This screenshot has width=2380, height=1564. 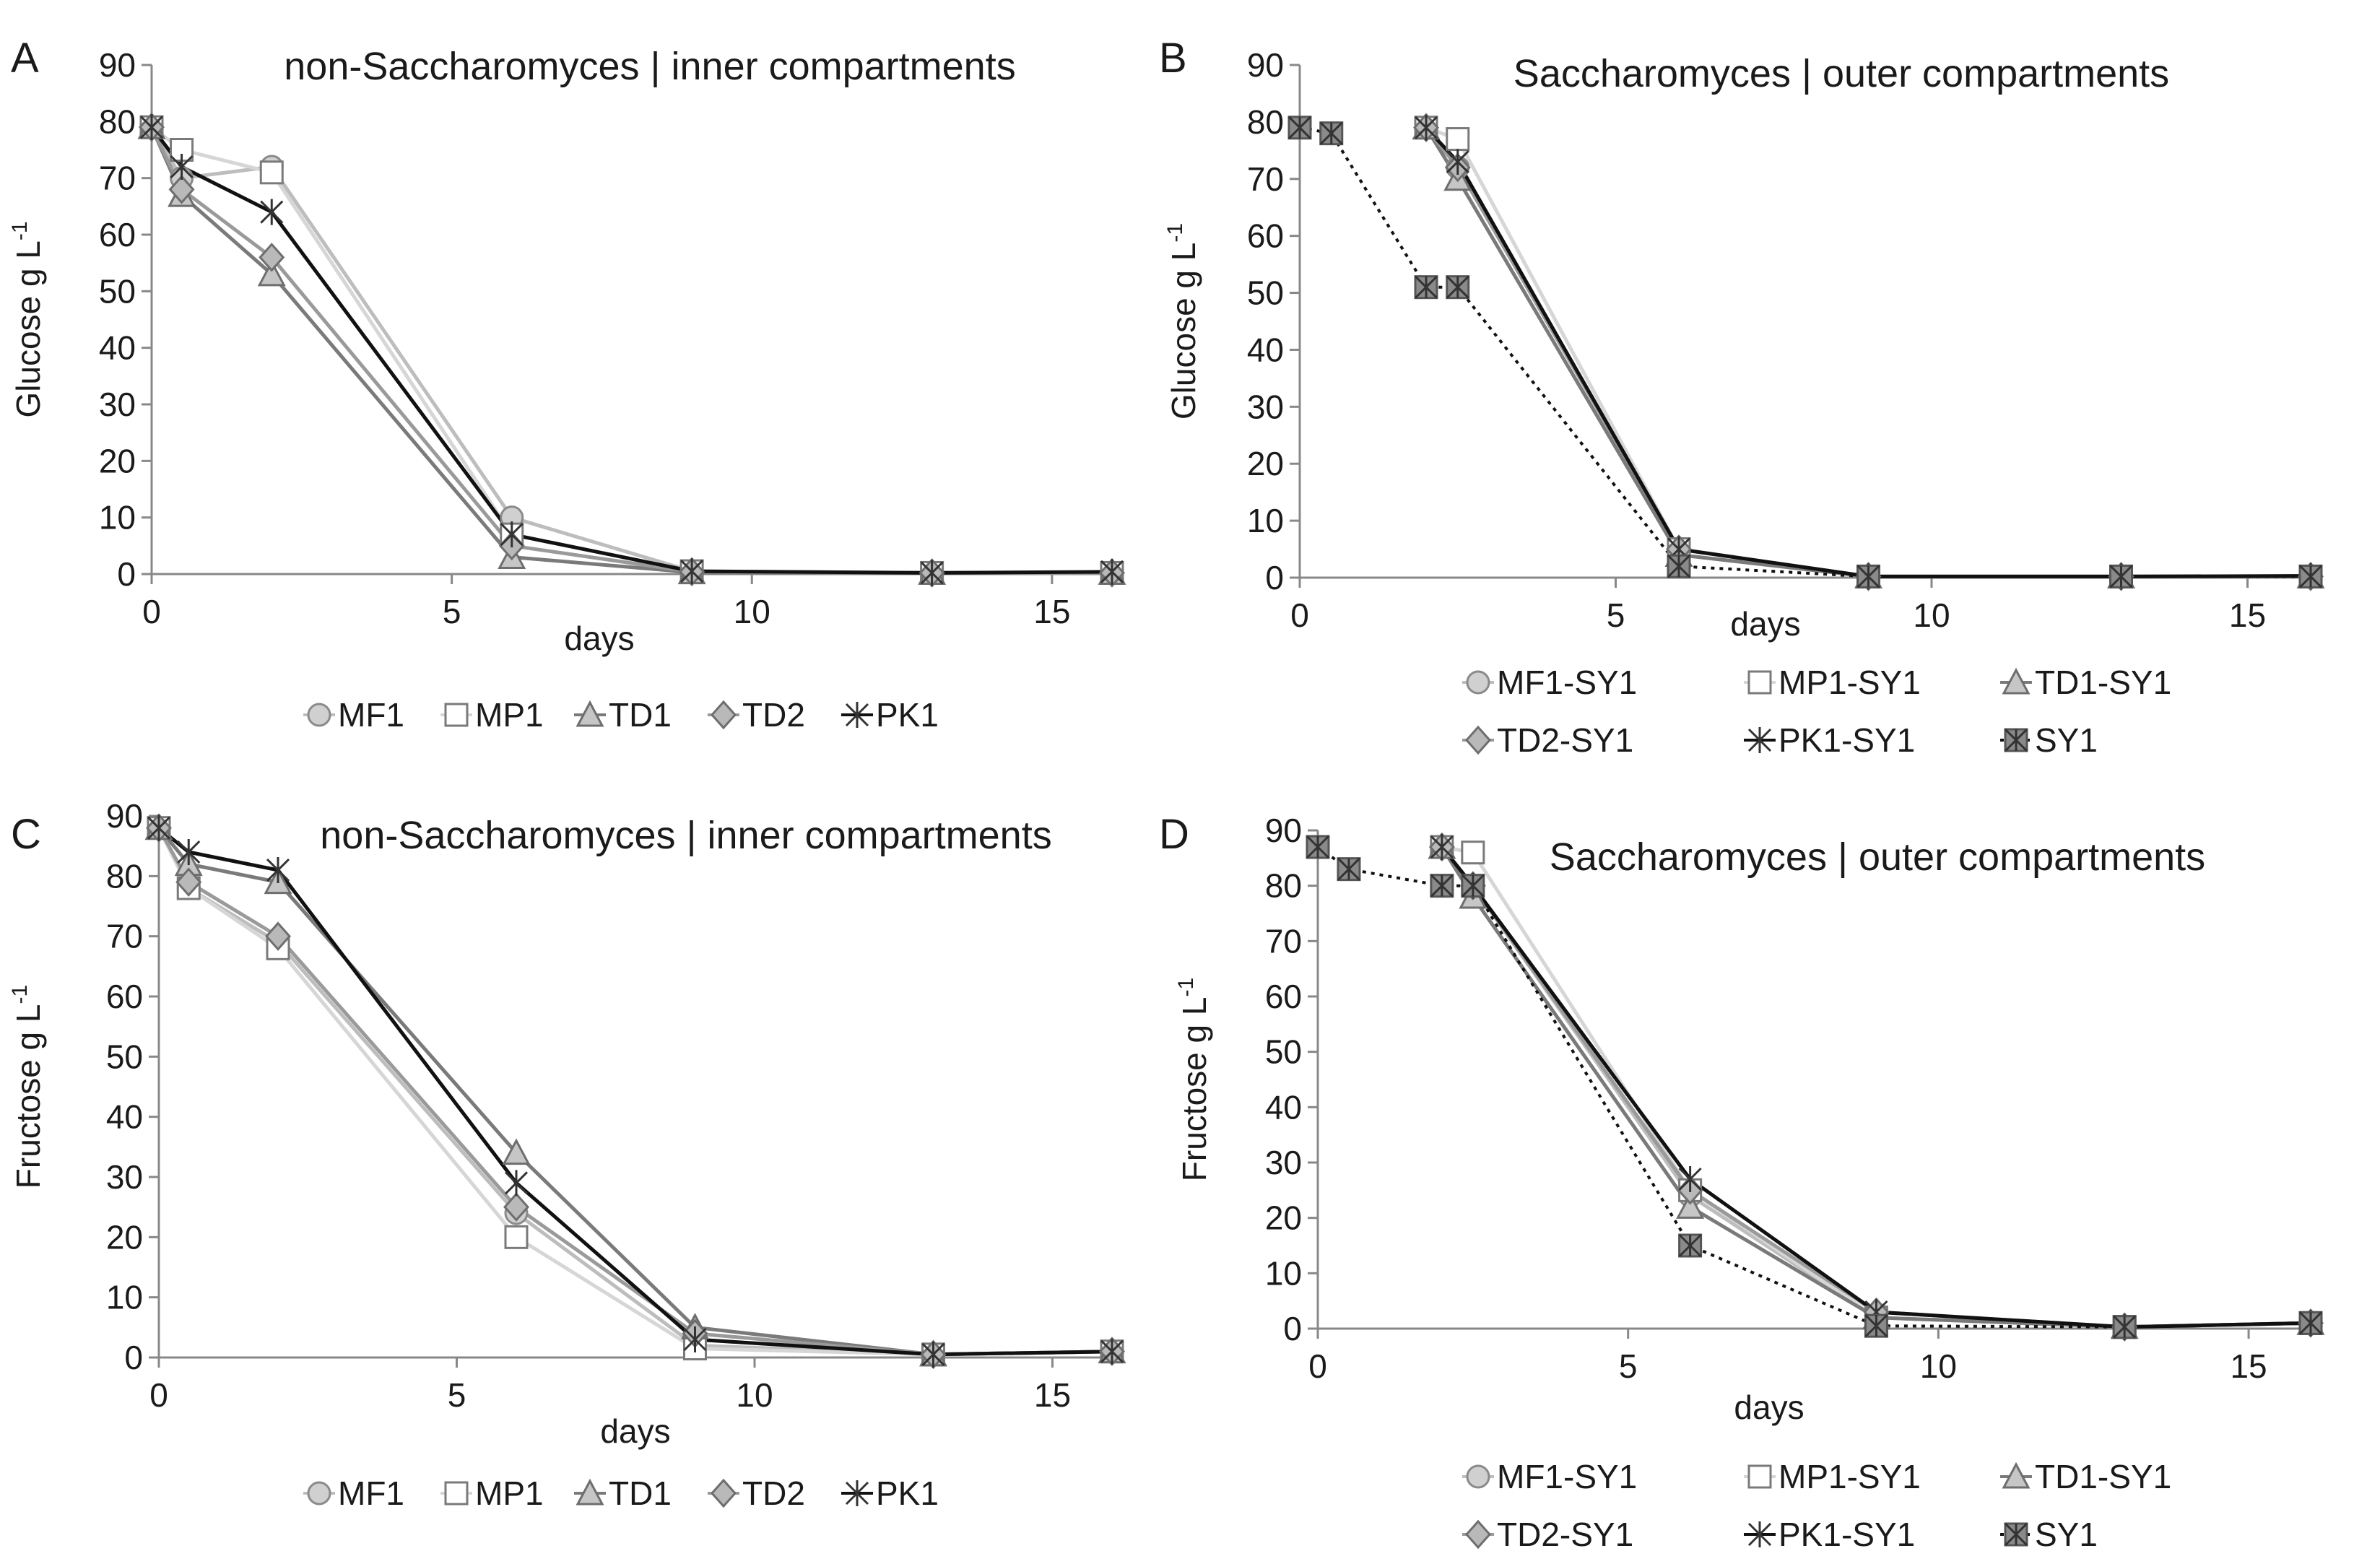 I want to click on series-line-MP1-SY1, so click(x=1876, y=1087).